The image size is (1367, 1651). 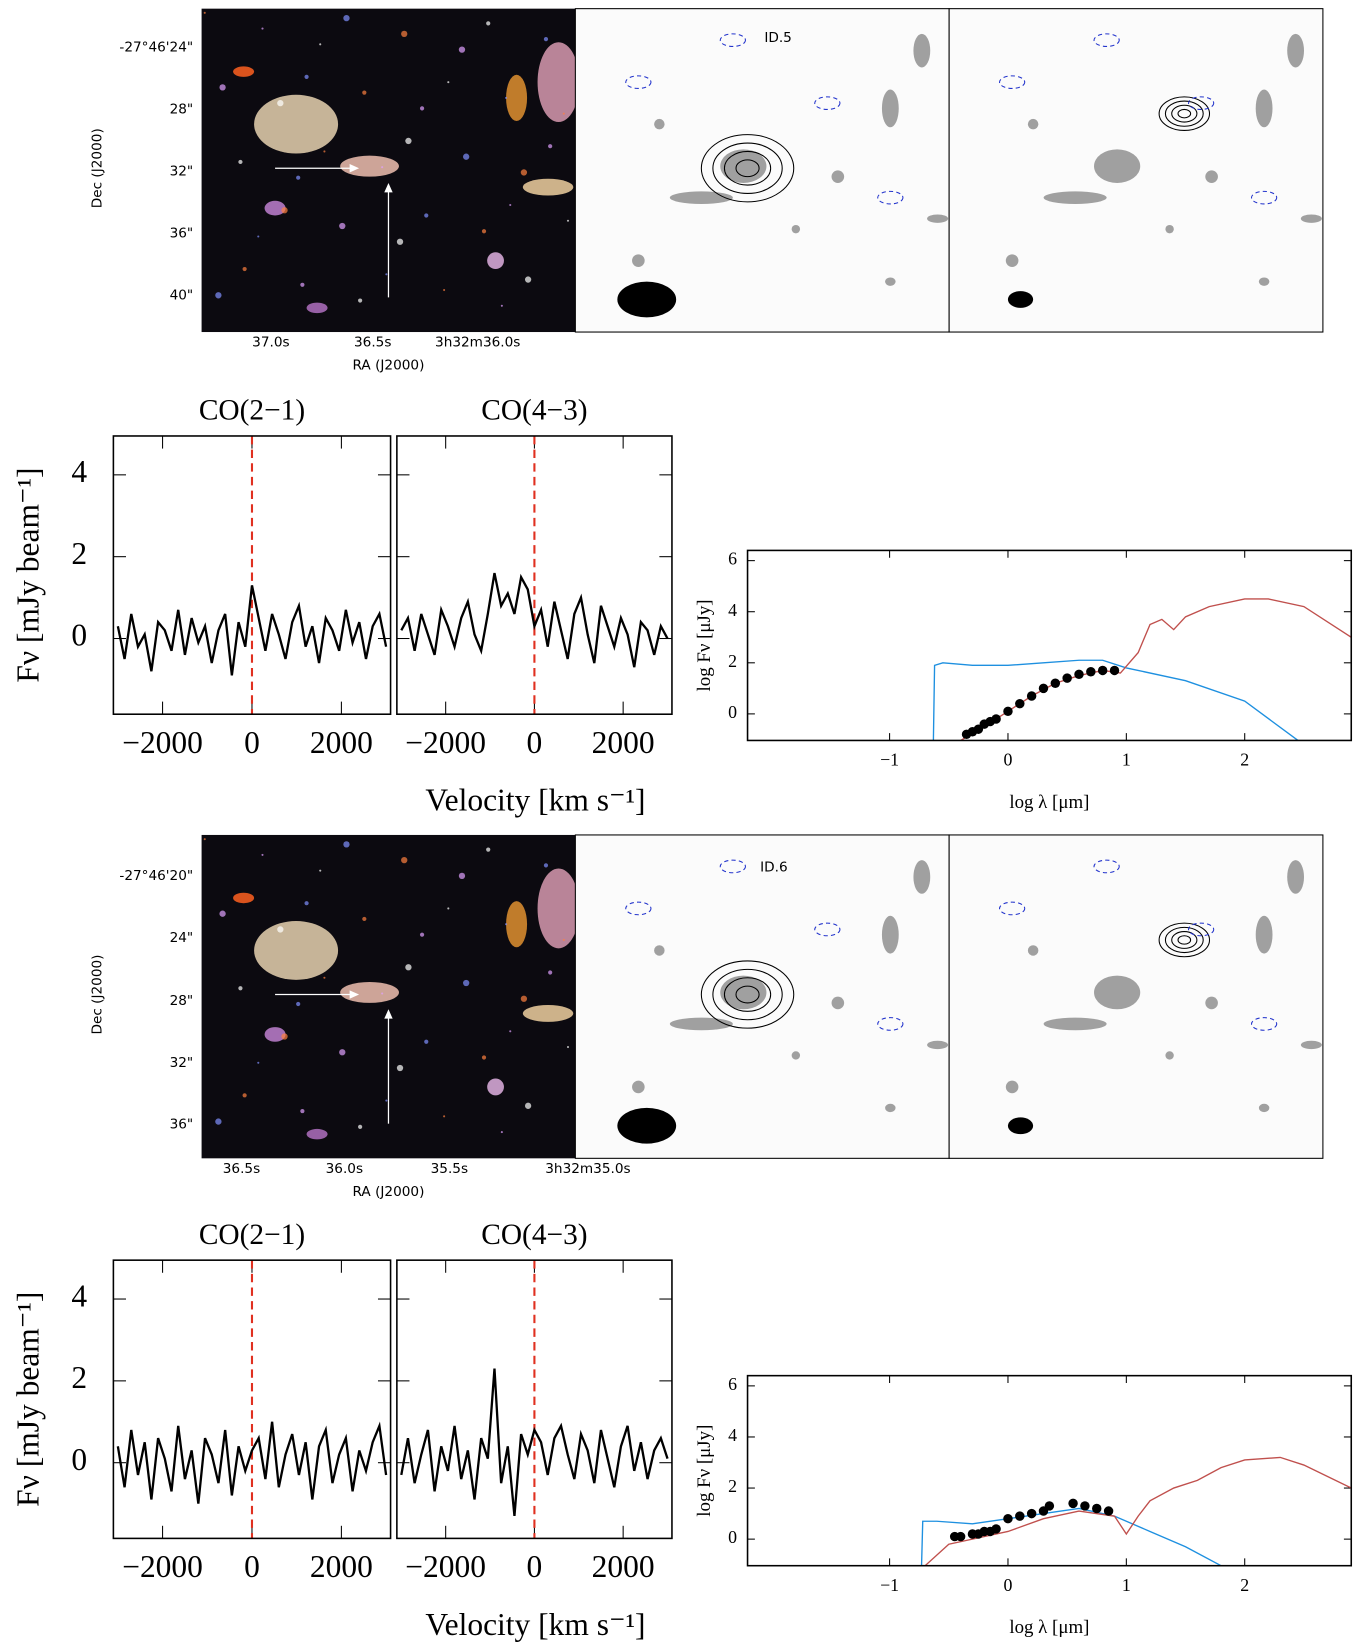 I want to click on chart-title: CO(4−3), so click(x=534, y=1235).